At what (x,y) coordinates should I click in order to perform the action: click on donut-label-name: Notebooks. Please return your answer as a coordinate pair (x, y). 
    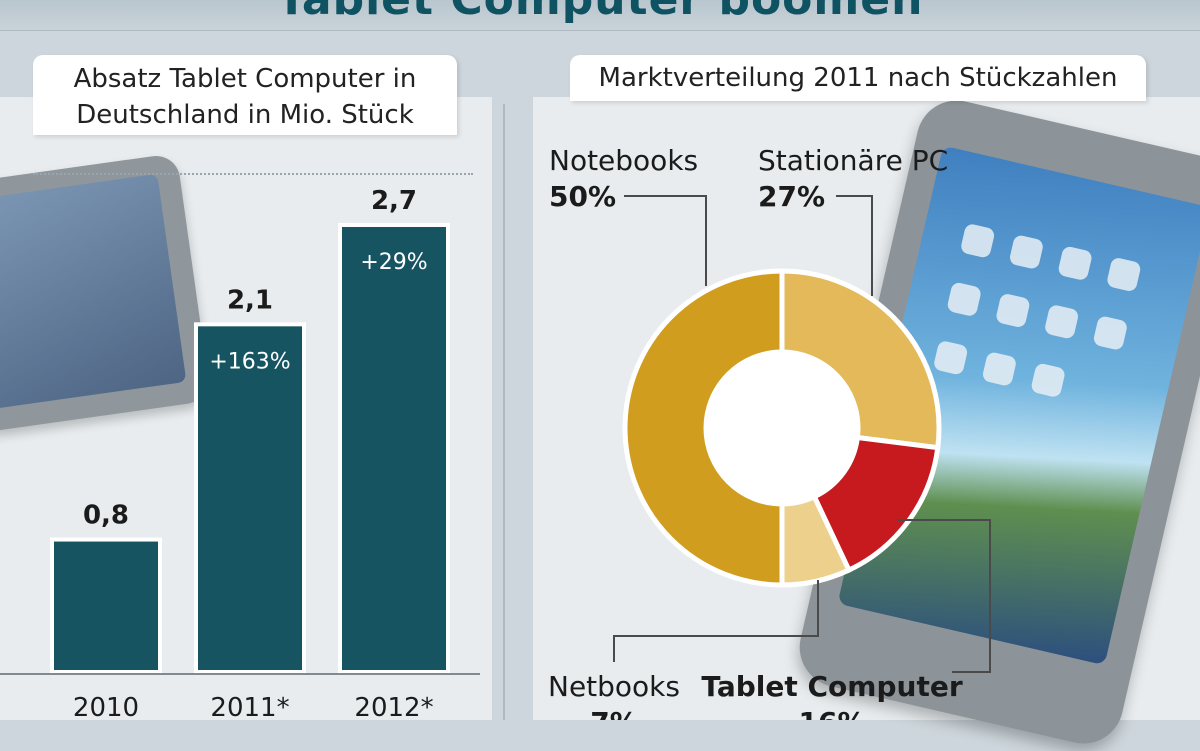
    Looking at the image, I should click on (623, 160).